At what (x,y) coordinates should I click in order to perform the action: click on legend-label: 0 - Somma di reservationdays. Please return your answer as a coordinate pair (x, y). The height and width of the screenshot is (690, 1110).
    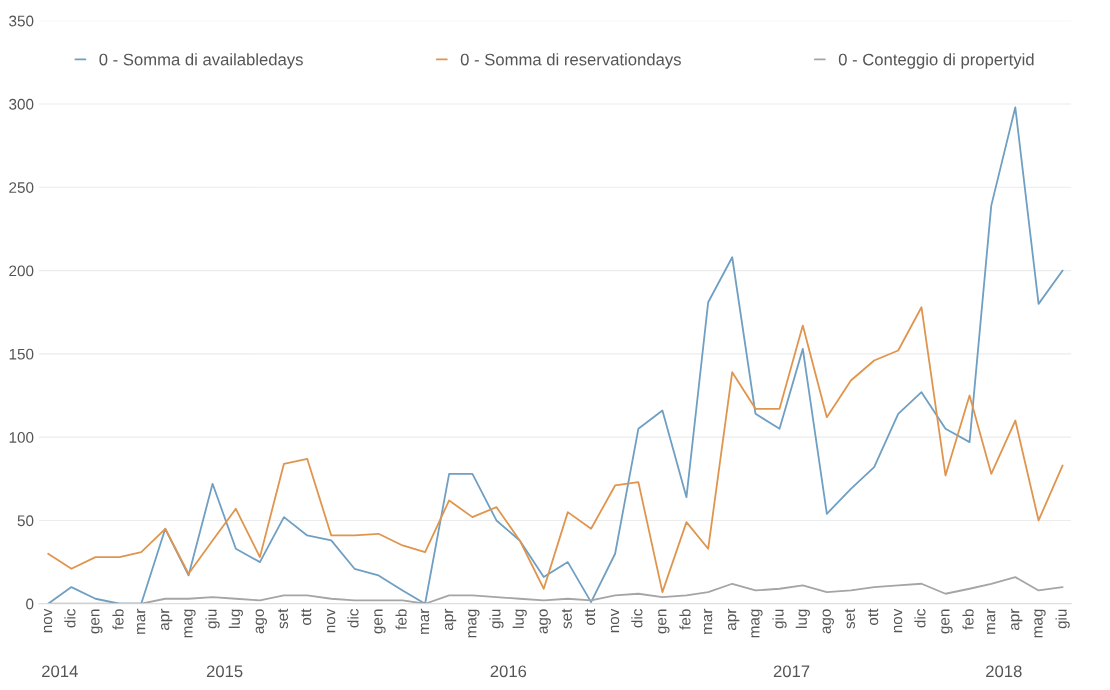
    Looking at the image, I should click on (570, 61).